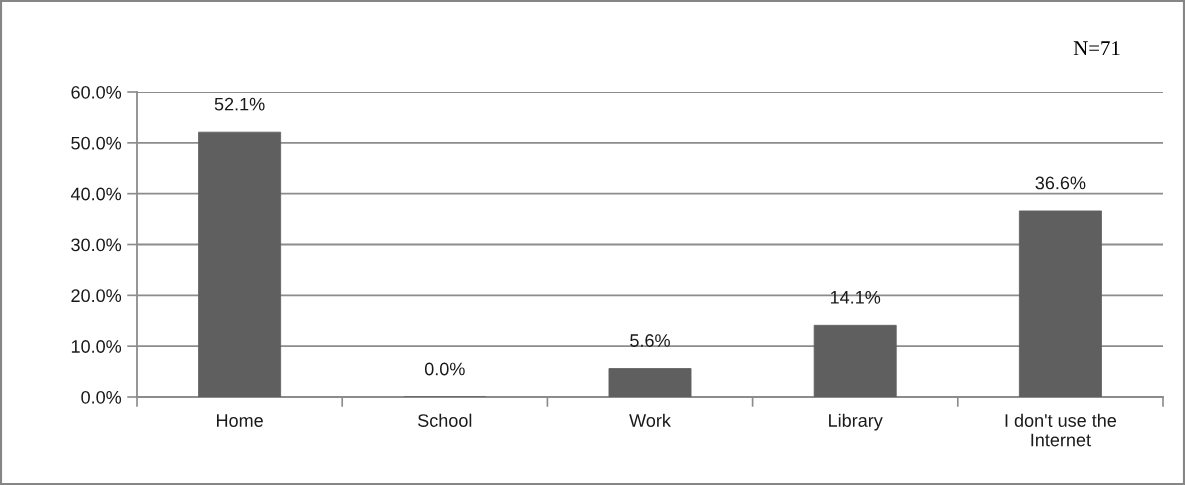 This screenshot has height=485, width=1185. What do you see at coordinates (240, 420) in the screenshot?
I see `x-tick-label: Home` at bounding box center [240, 420].